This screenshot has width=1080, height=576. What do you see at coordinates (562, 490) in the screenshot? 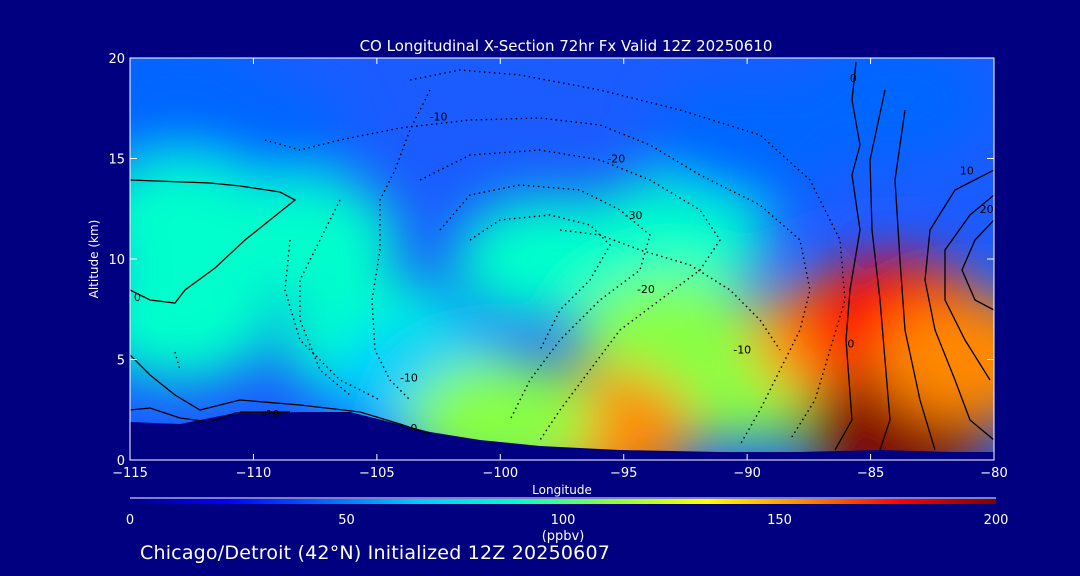
I see `x-axis-label: Longitude` at bounding box center [562, 490].